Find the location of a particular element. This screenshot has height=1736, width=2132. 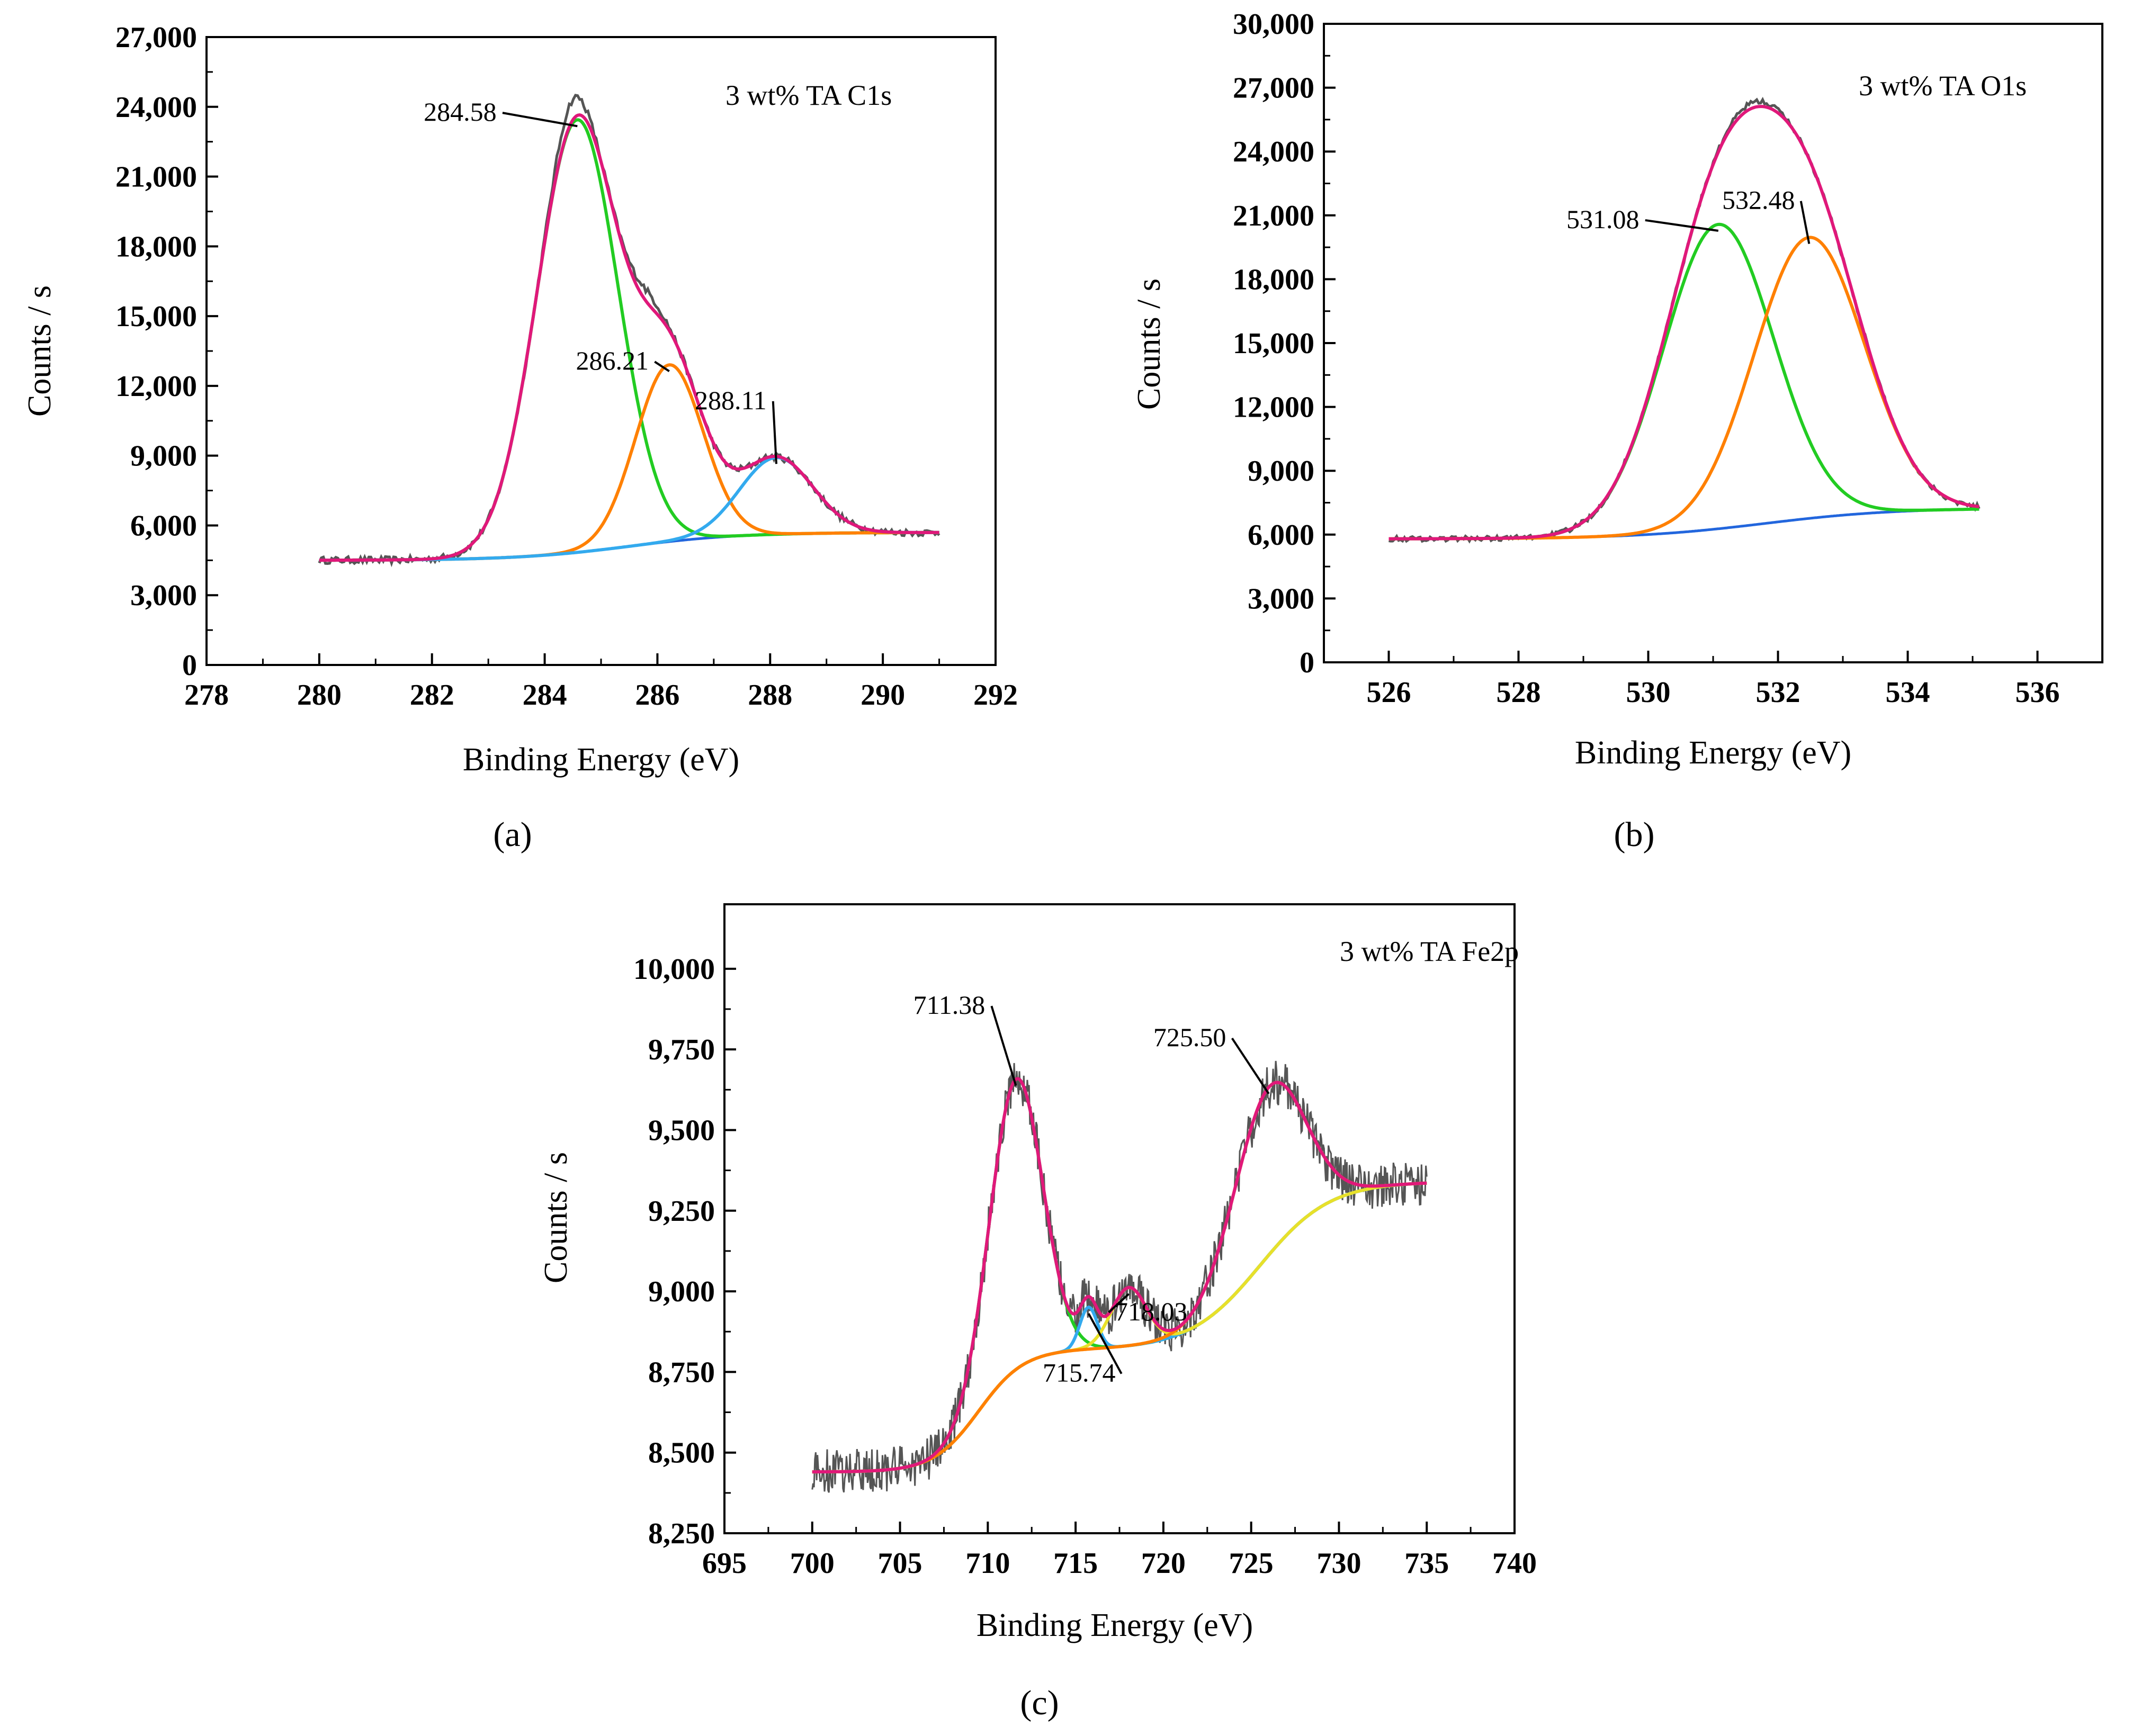

x-tick-label: 278 is located at coordinates (207, 695).